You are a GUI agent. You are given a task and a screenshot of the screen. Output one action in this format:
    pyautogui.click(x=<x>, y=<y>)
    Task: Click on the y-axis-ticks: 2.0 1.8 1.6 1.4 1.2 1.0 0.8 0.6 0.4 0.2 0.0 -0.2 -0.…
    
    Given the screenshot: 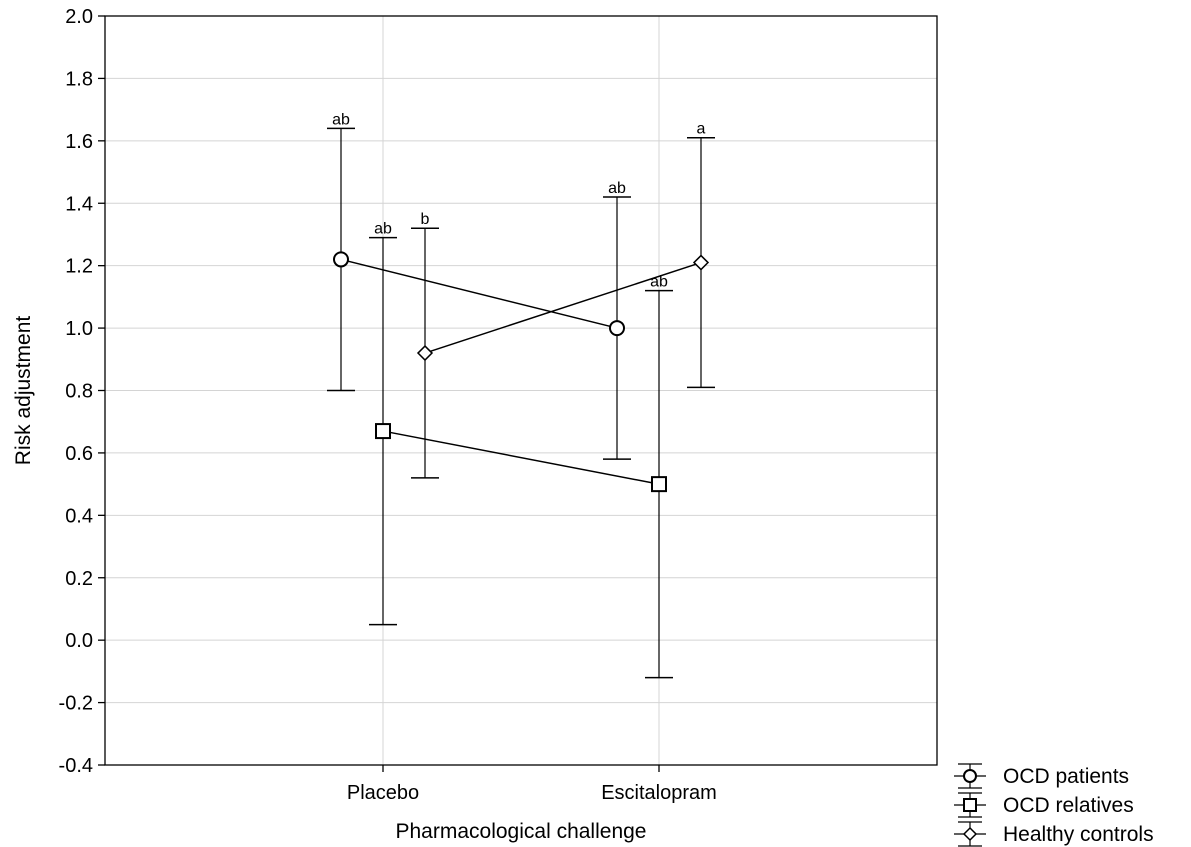 What is the action you would take?
    pyautogui.click(x=82, y=391)
    